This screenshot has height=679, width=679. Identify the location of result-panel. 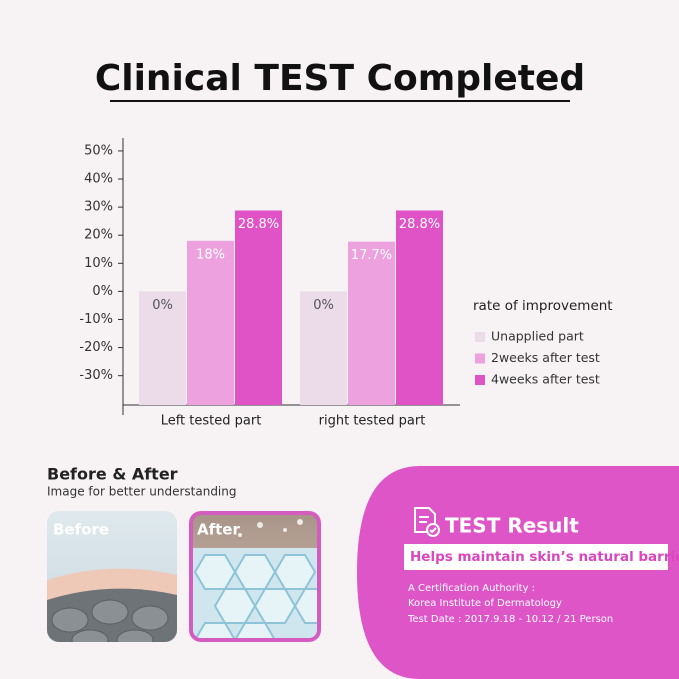
(518, 572).